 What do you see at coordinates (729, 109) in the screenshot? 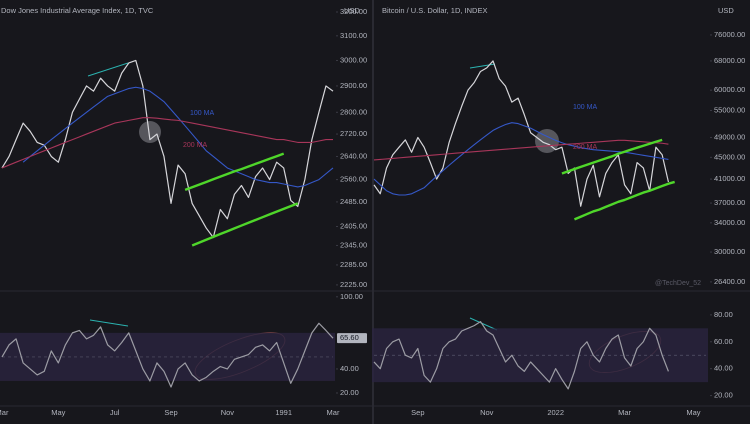
I see `y-tick-label: 55000.00` at bounding box center [729, 109].